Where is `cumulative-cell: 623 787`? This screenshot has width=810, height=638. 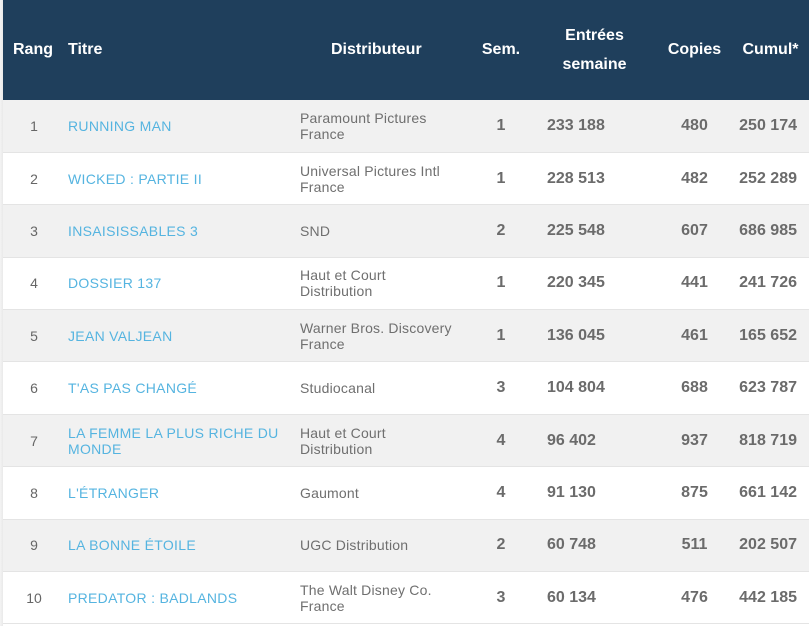 cumulative-cell: 623 787 is located at coordinates (768, 388).